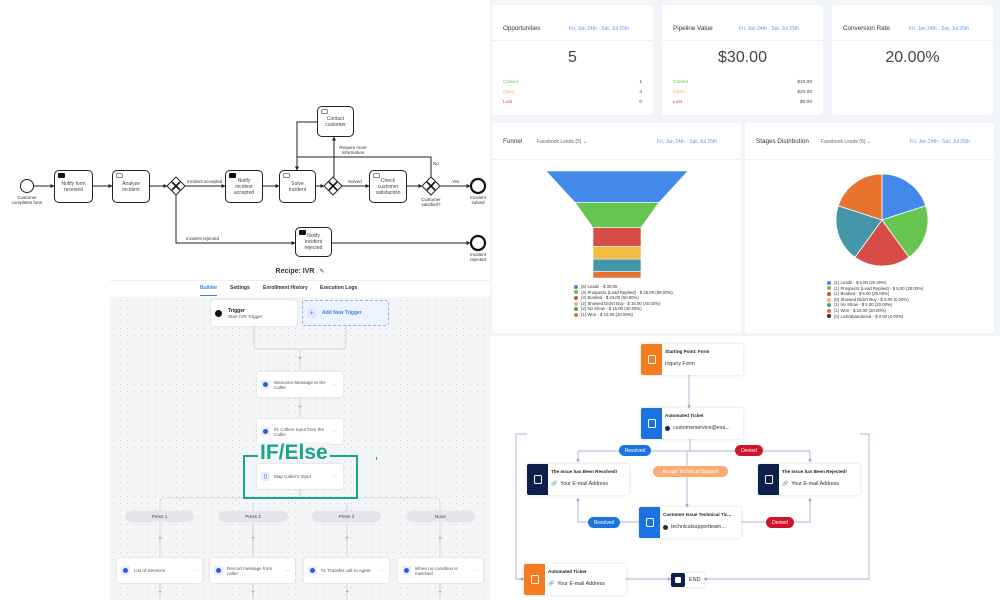 This screenshot has height=600, width=1000. I want to click on trigger-card: Trigger Start IVR Trigger, so click(254, 313).